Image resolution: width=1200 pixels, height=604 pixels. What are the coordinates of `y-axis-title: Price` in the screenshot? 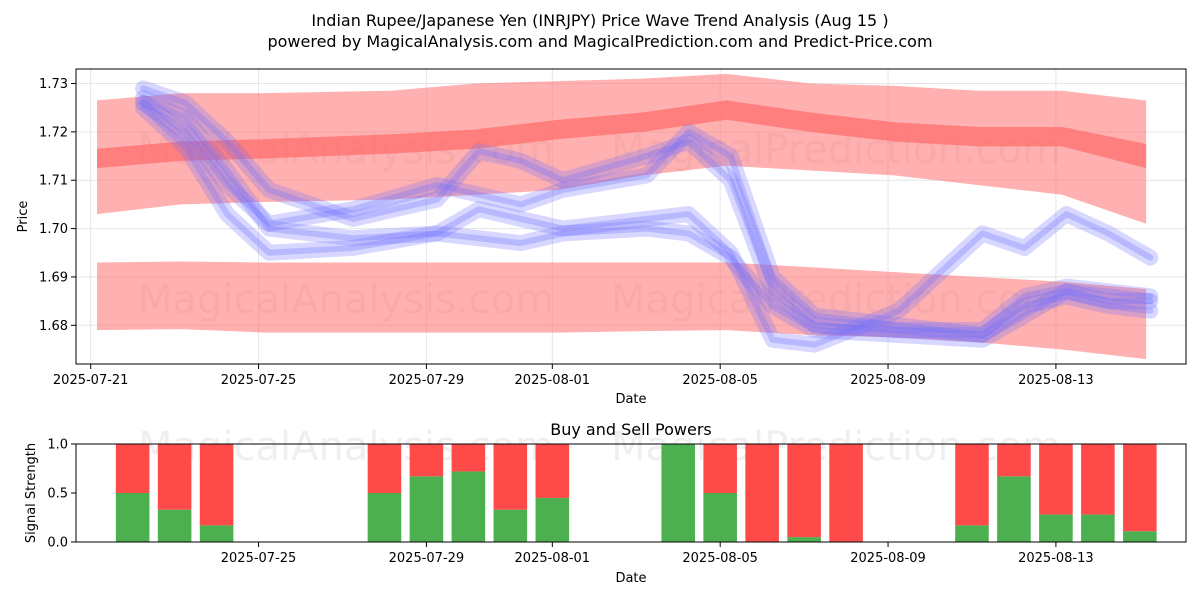 It's located at (23, 217).